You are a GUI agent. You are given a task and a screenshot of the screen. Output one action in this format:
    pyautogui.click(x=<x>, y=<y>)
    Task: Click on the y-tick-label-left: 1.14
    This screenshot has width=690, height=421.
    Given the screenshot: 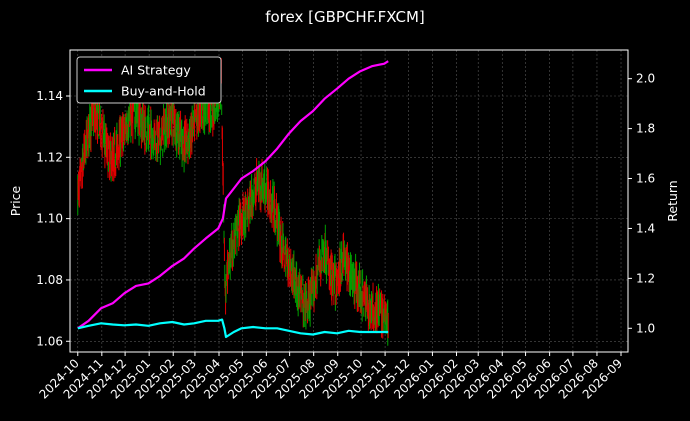 What is the action you would take?
    pyautogui.click(x=49, y=96)
    